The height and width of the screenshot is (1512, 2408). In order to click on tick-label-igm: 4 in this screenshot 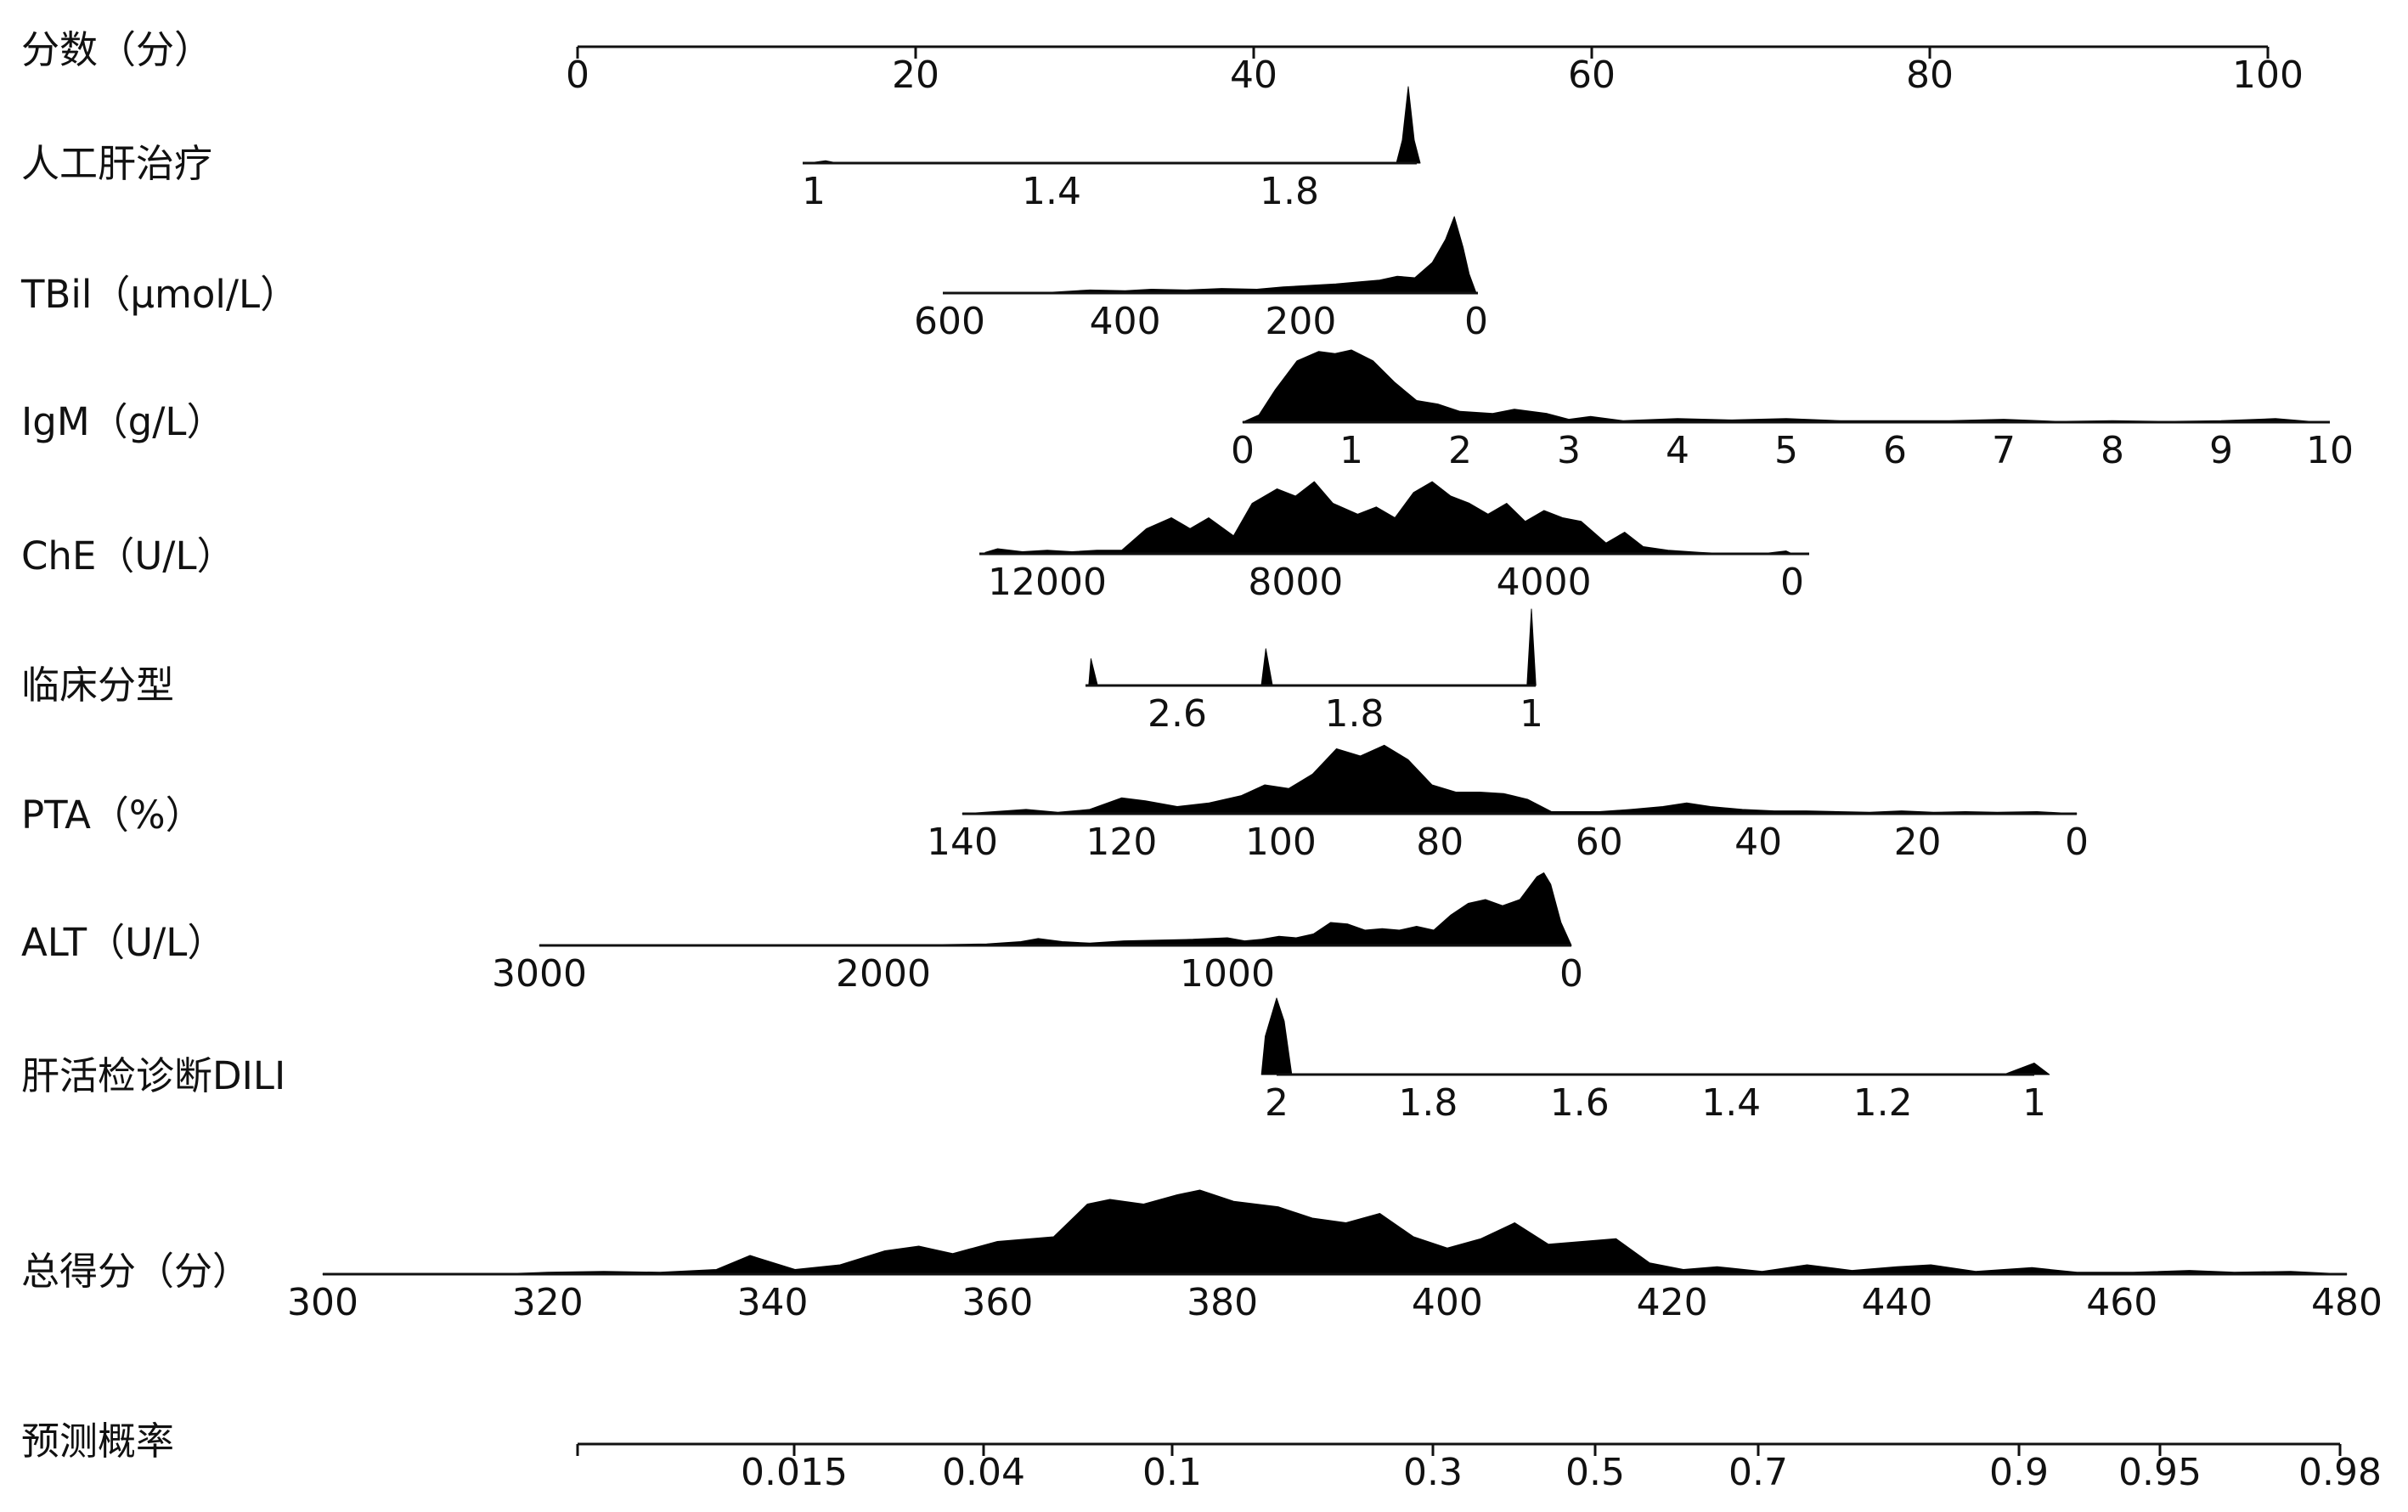, I will do `click(1678, 450)`.